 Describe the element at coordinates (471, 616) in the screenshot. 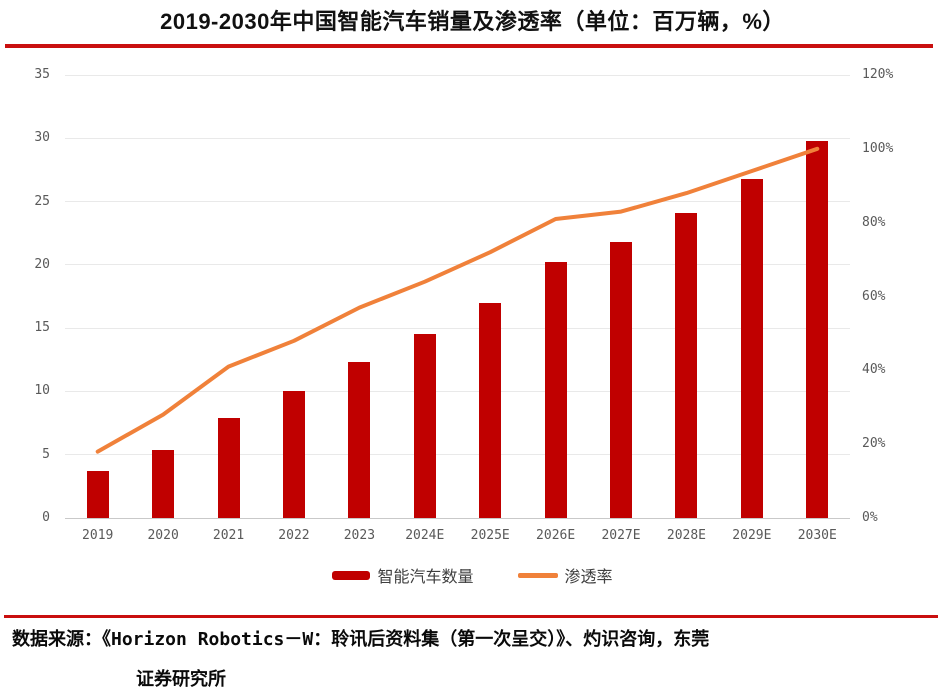

I see `footer-divider` at that location.